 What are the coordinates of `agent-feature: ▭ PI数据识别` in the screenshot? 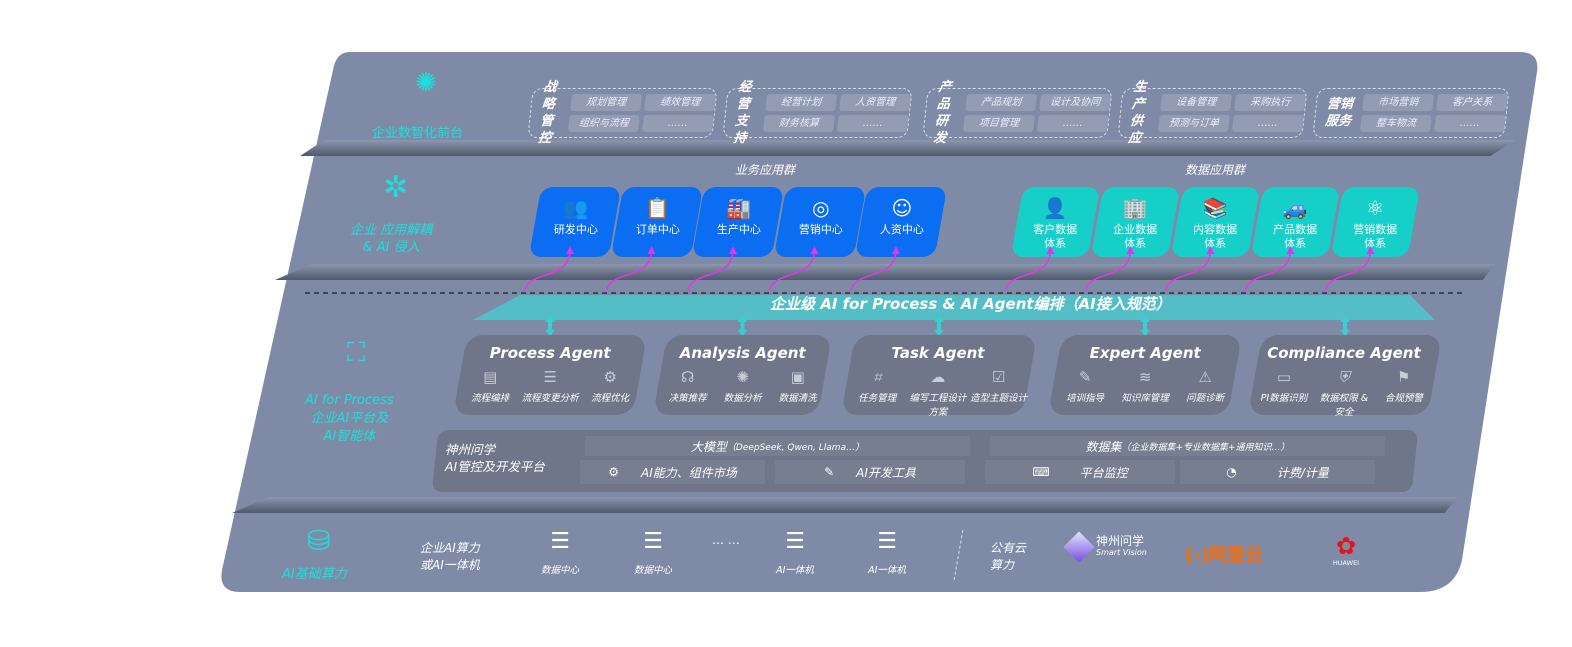 It's located at (1283, 393).